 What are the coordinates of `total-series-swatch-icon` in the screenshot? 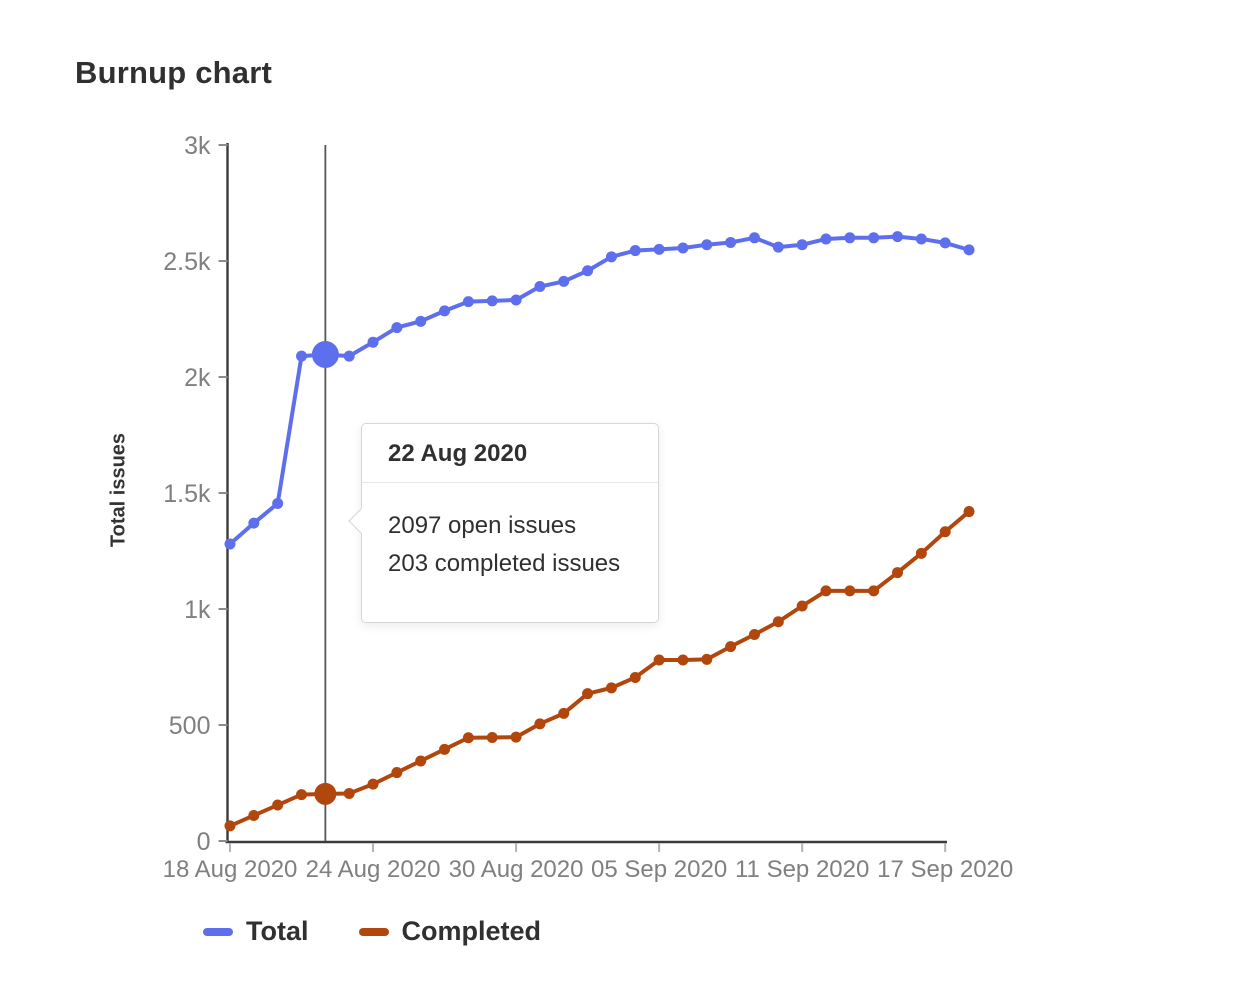 It's located at (218, 931).